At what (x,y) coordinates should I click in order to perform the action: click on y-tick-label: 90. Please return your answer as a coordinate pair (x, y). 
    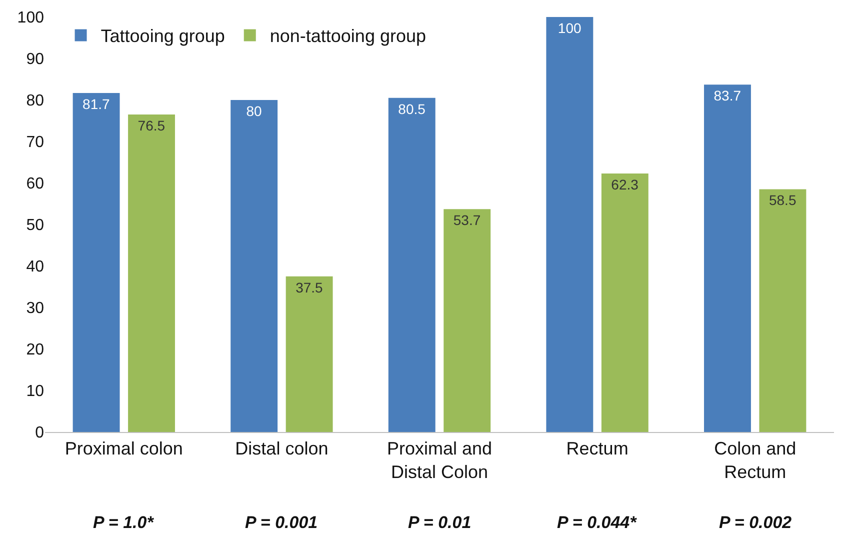
    Looking at the image, I should click on (35, 59).